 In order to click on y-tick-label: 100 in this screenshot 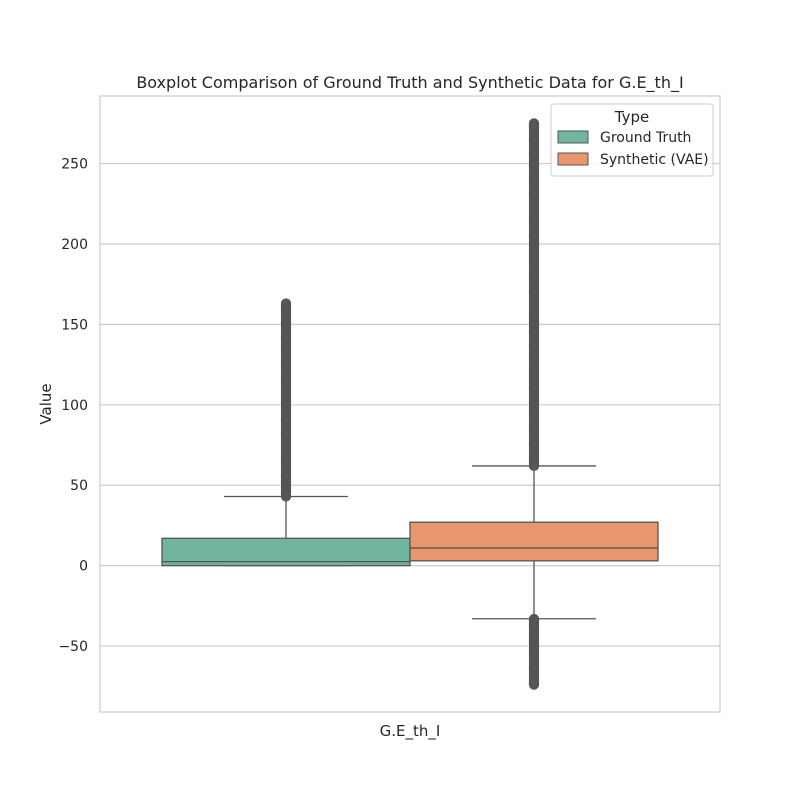, I will do `click(74, 406)`.